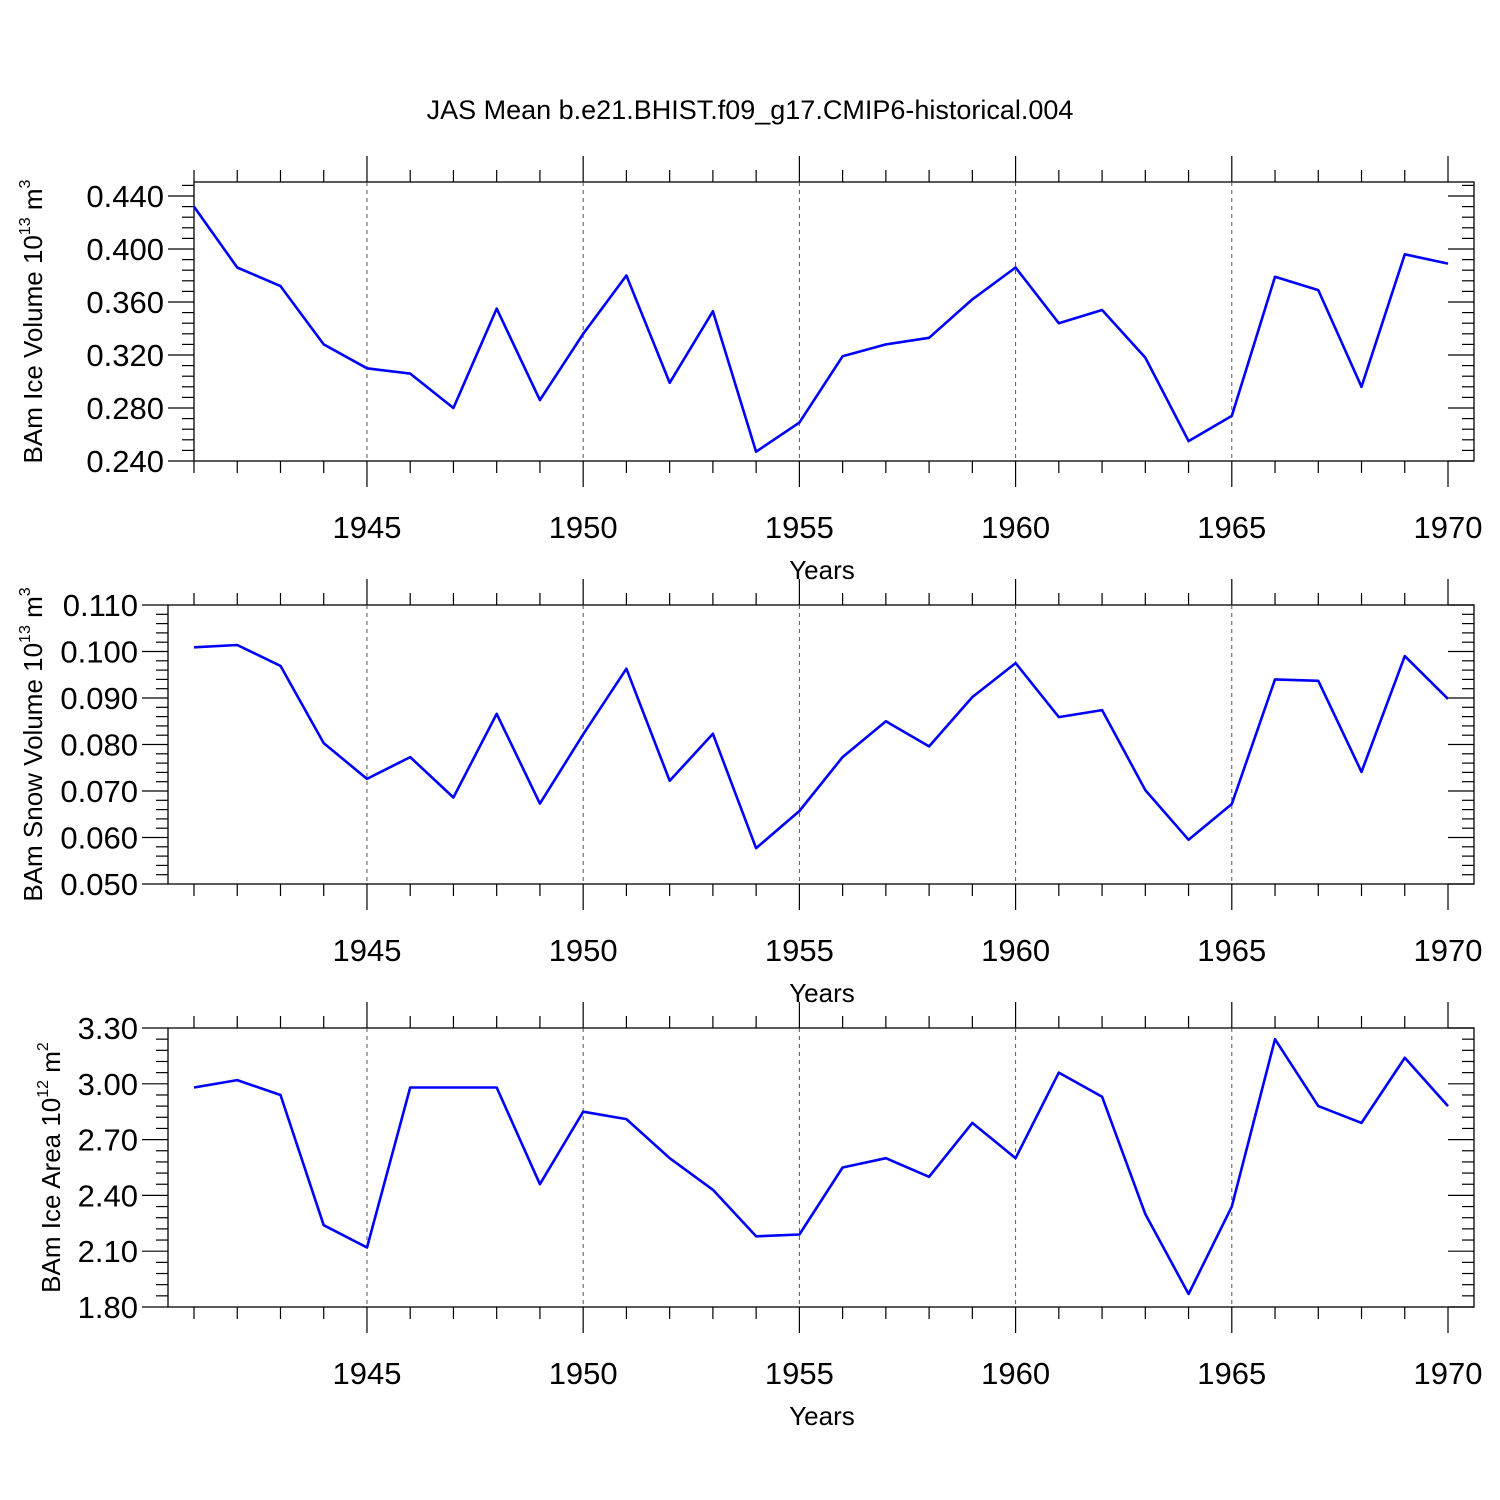 The width and height of the screenshot is (1500, 1500). What do you see at coordinates (108, 1195) in the screenshot?
I see `y-tick-label: 2.40` at bounding box center [108, 1195].